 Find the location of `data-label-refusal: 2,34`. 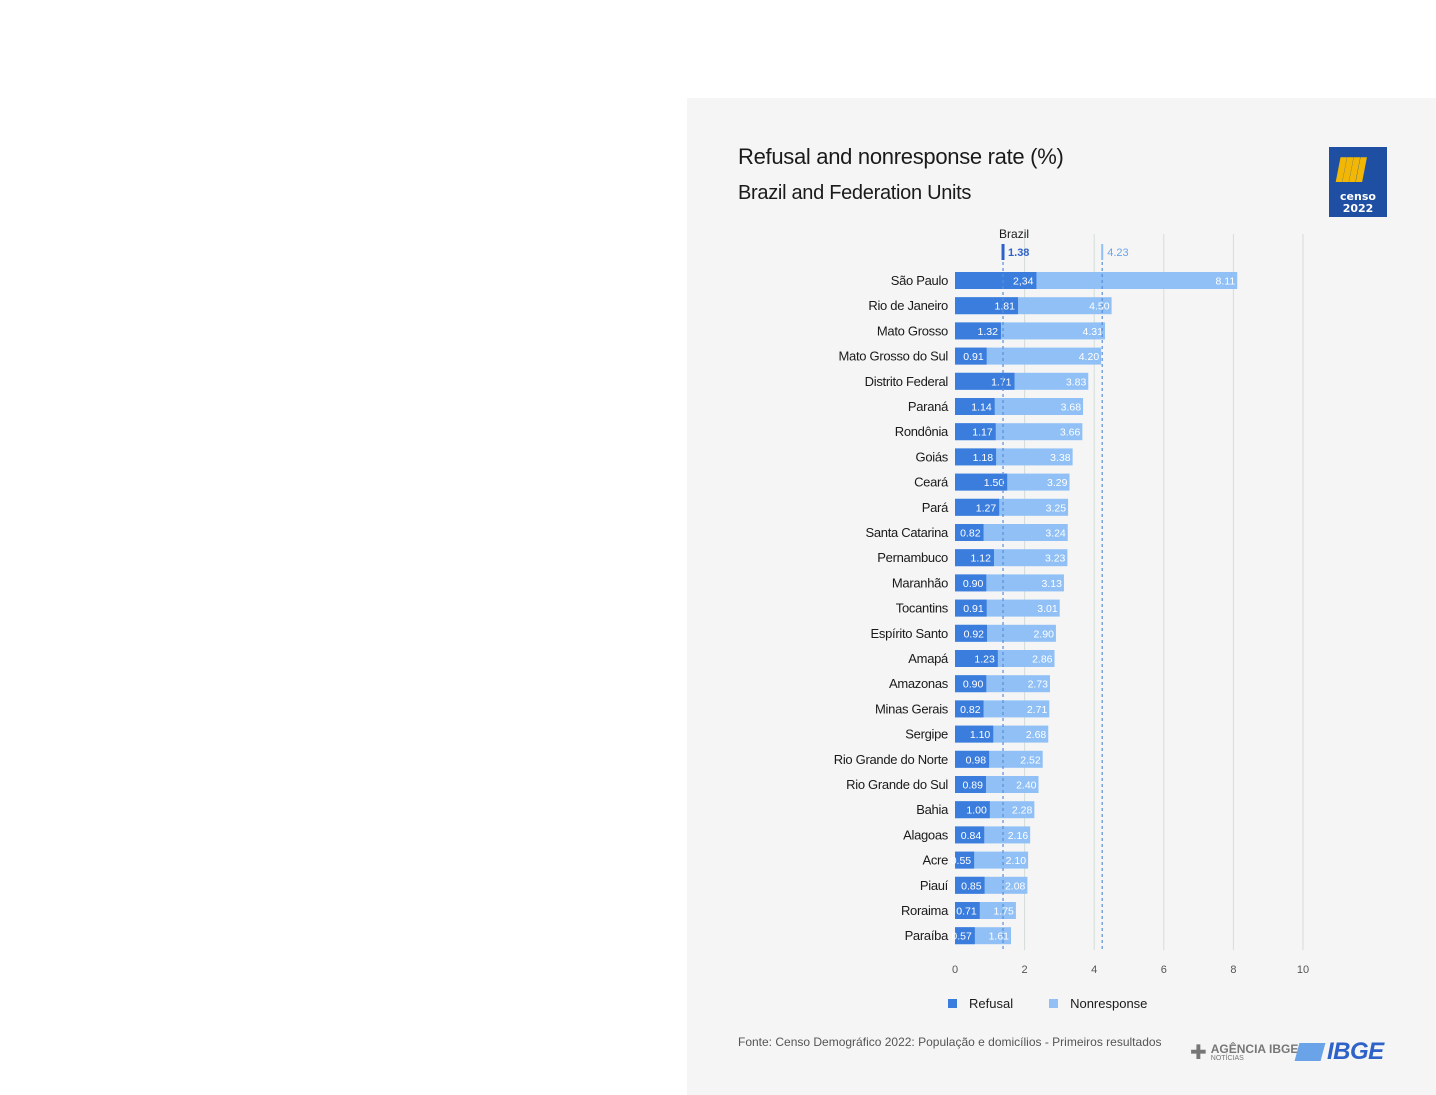

data-label-refusal: 2,34 is located at coordinates (1023, 282).